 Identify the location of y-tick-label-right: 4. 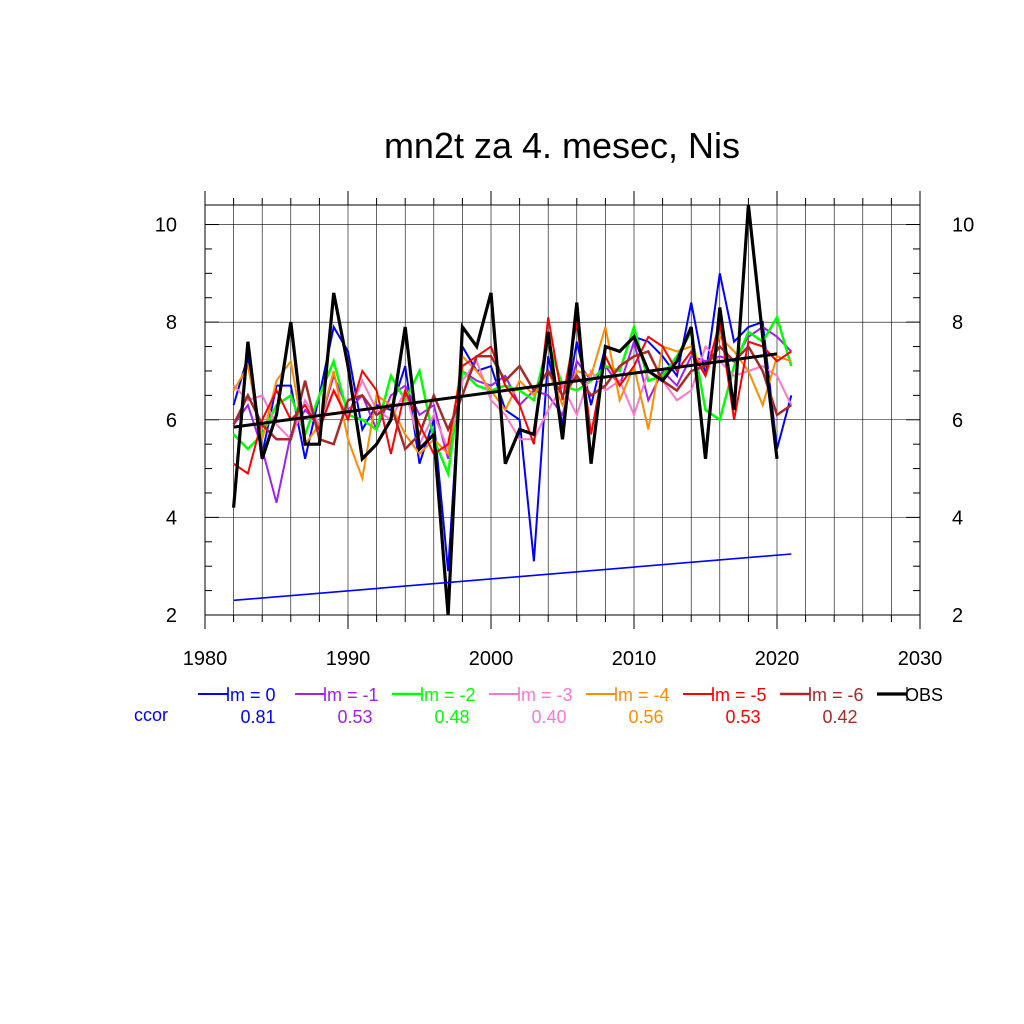
(957, 518).